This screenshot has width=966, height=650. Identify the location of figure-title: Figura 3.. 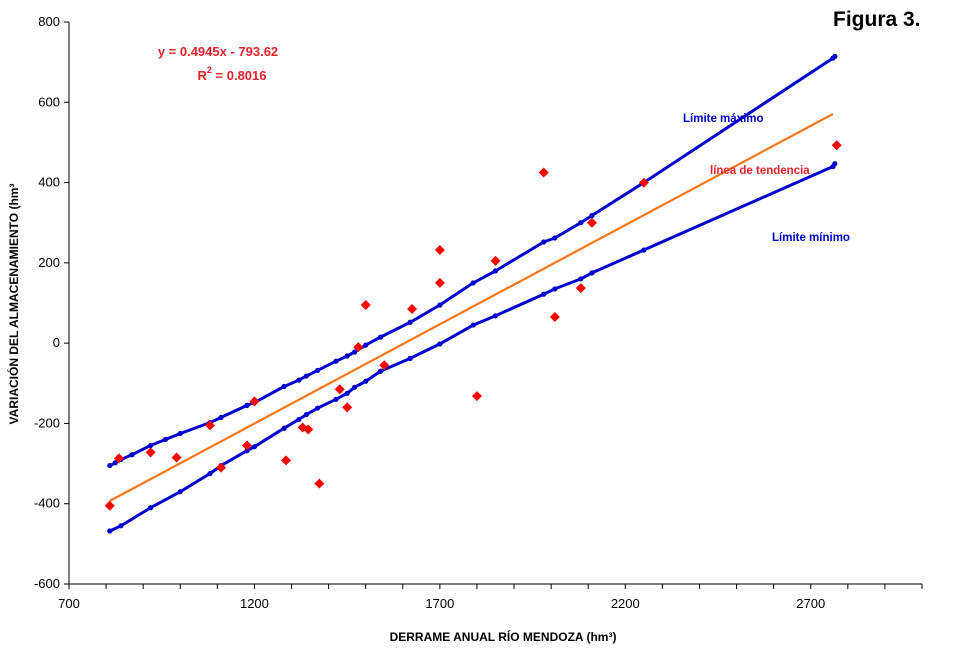
(877, 19).